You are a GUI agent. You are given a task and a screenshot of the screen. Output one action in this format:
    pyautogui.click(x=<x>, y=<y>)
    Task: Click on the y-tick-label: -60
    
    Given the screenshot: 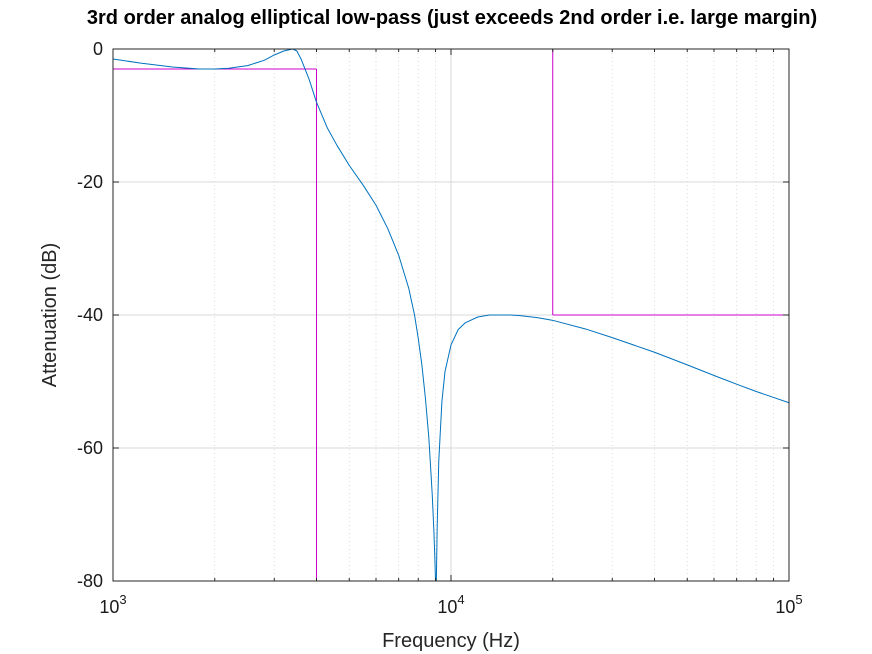 What is the action you would take?
    pyautogui.click(x=90, y=448)
    